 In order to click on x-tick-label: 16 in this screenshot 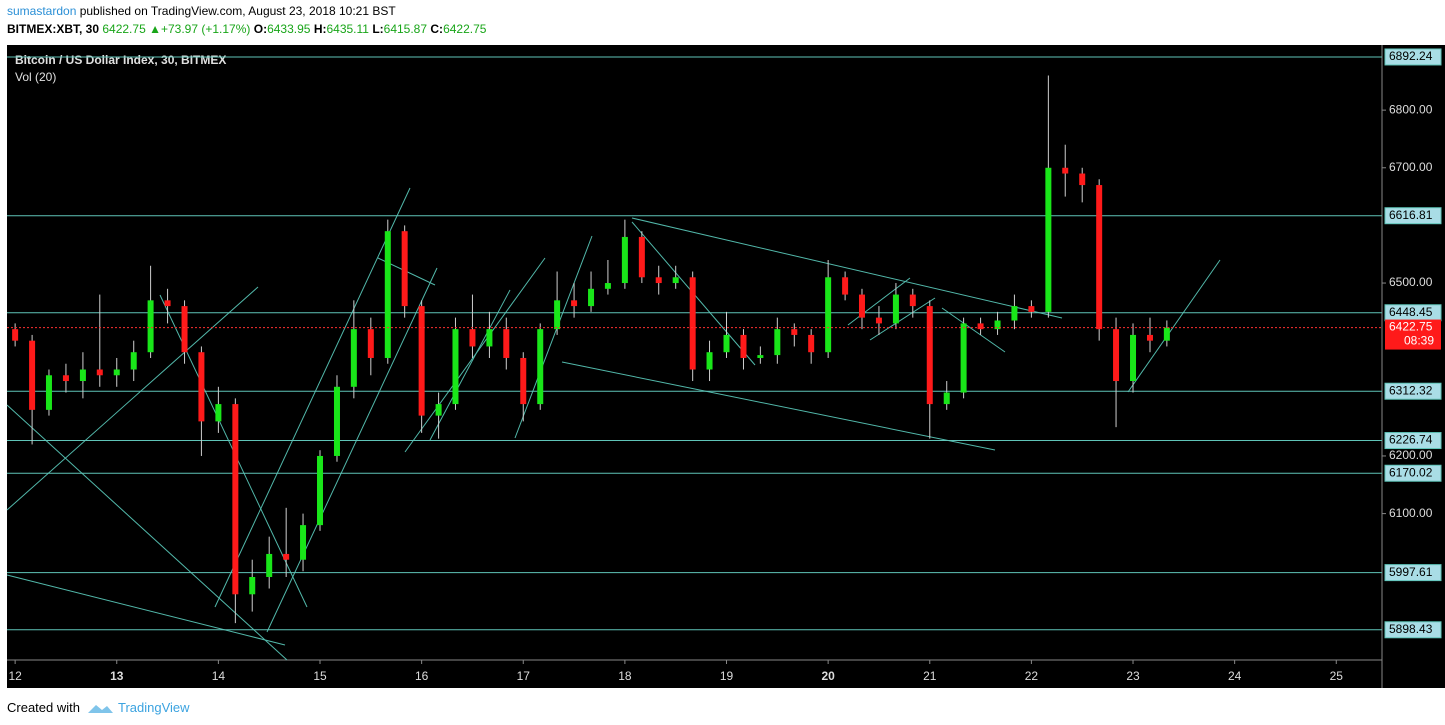, I will do `click(422, 676)`.